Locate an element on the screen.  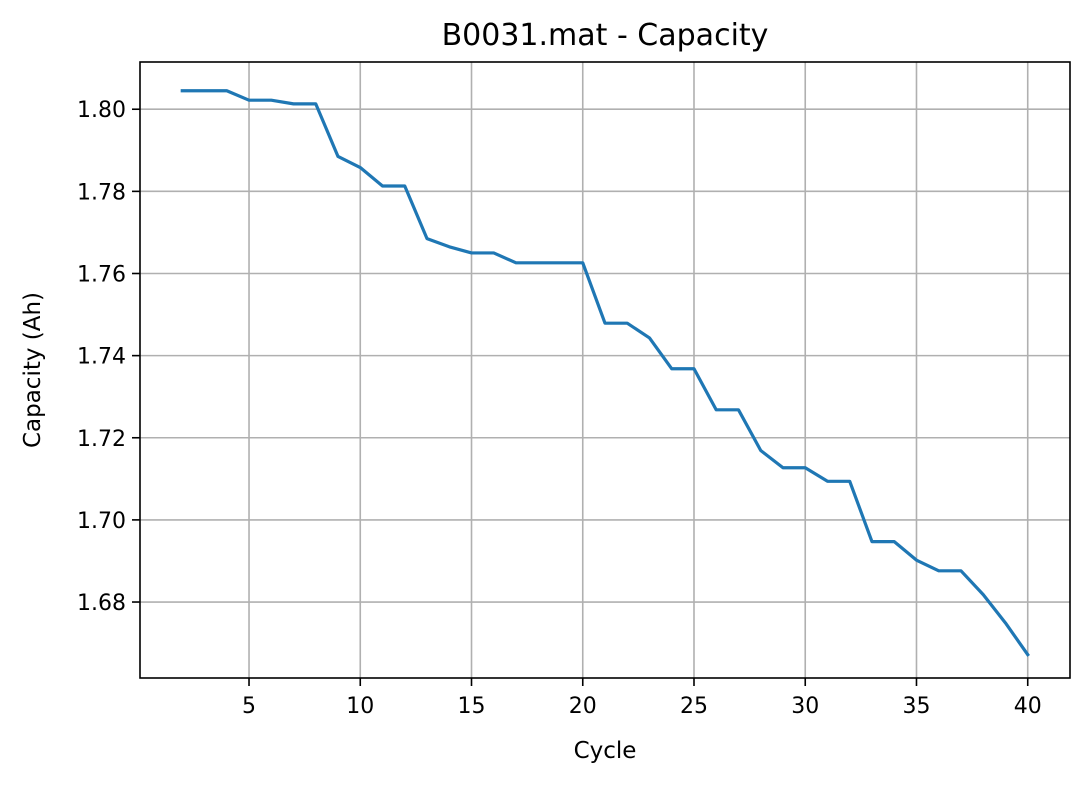
y-axis-label: Capacity (Ah) is located at coordinates (33, 370).